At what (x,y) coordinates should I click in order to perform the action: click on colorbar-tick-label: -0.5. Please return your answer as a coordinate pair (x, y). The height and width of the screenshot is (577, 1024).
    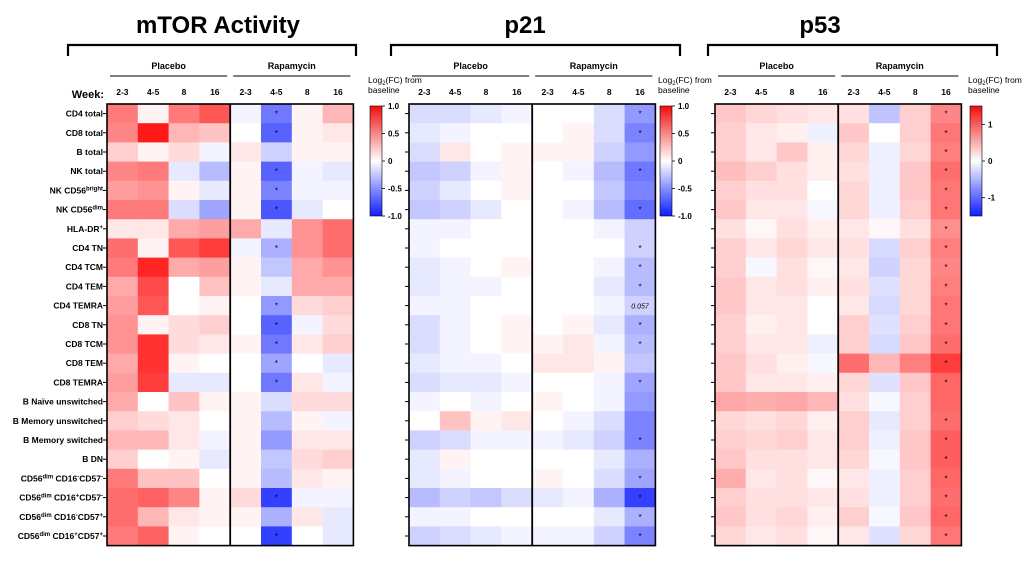
    Looking at the image, I should click on (685, 189).